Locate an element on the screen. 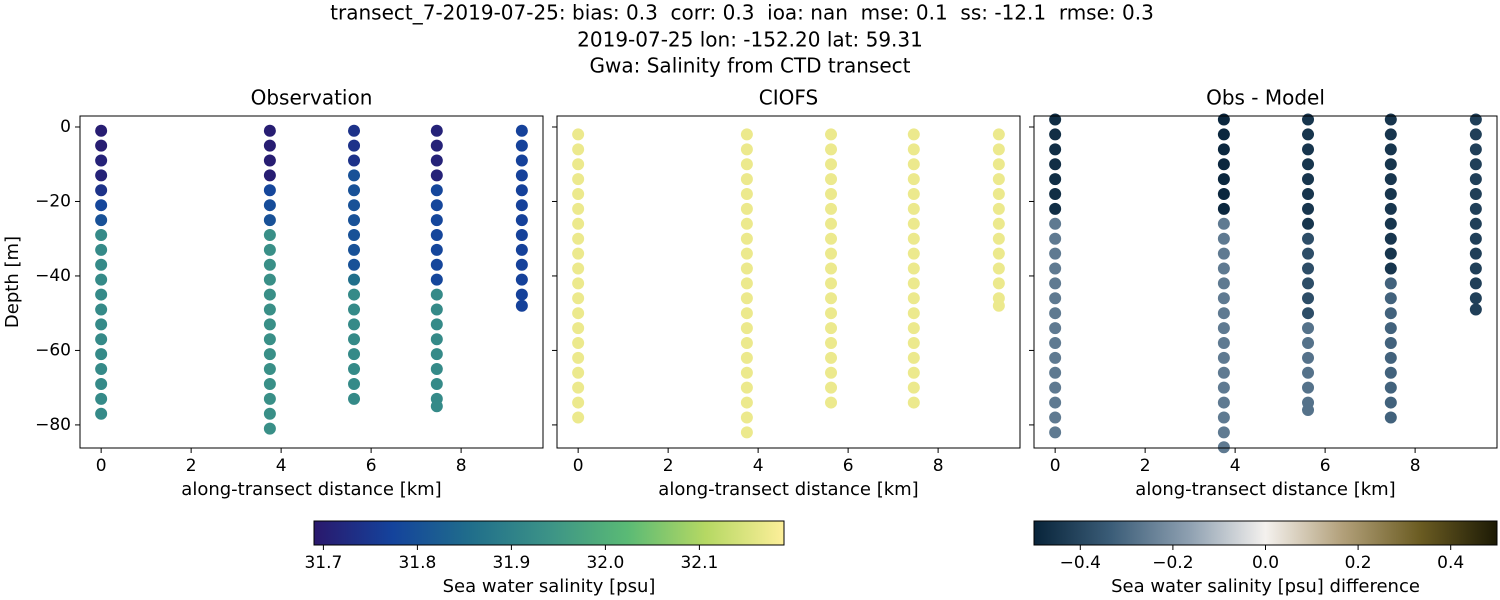  colorbar-tick-label: 31.9 is located at coordinates (511, 563).